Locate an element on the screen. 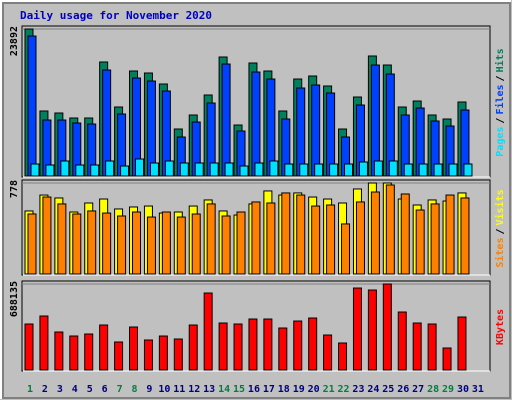 The width and height of the screenshot is (512, 400). x-tick-label: 5 is located at coordinates (90, 389).